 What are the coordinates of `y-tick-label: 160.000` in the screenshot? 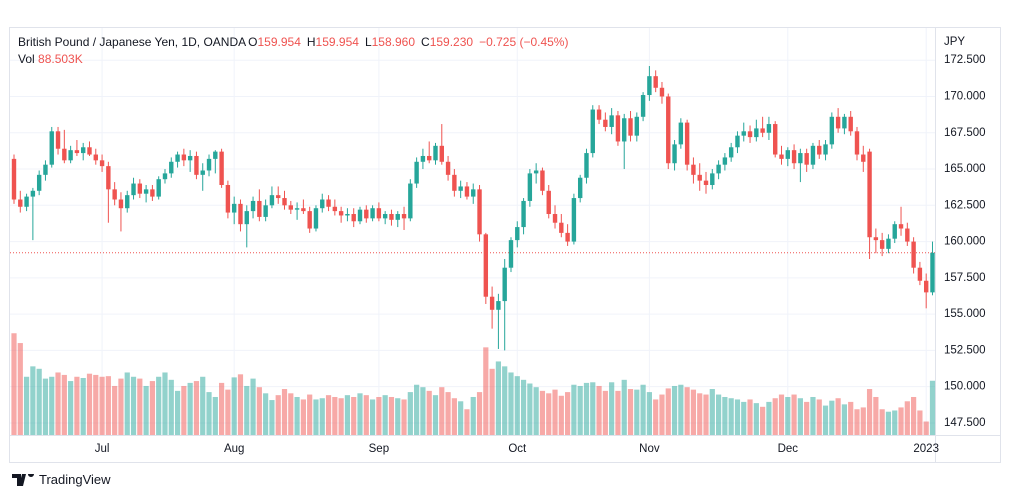 It's located at (965, 242).